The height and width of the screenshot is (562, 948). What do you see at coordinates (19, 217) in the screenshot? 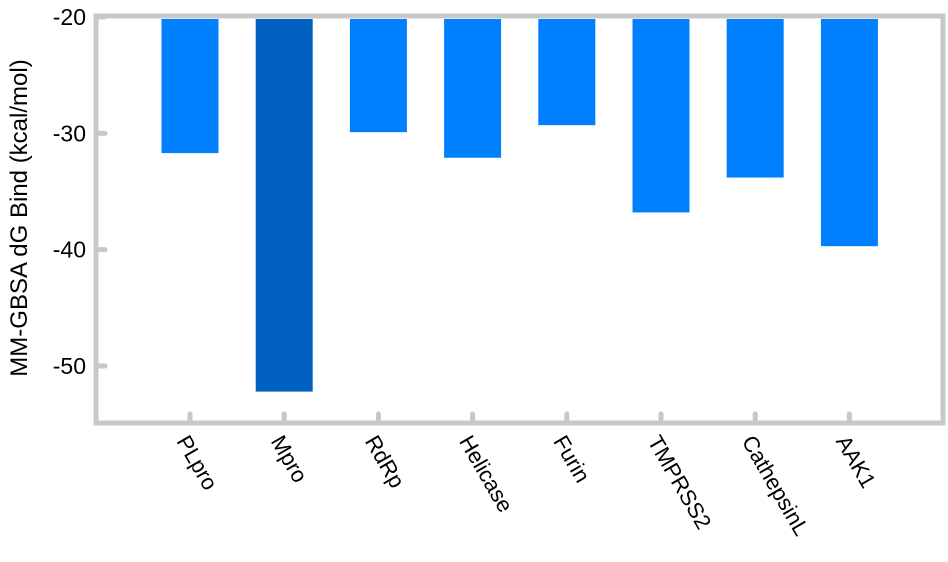
I see `y-axis-label: MM-GBSA dG Bind (kcal/mol)` at bounding box center [19, 217].